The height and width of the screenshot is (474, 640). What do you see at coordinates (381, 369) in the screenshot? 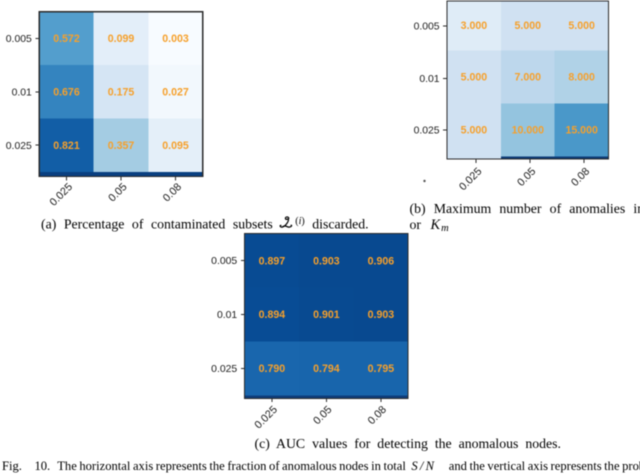
I see `svg-text: 0.795` at bounding box center [381, 369].